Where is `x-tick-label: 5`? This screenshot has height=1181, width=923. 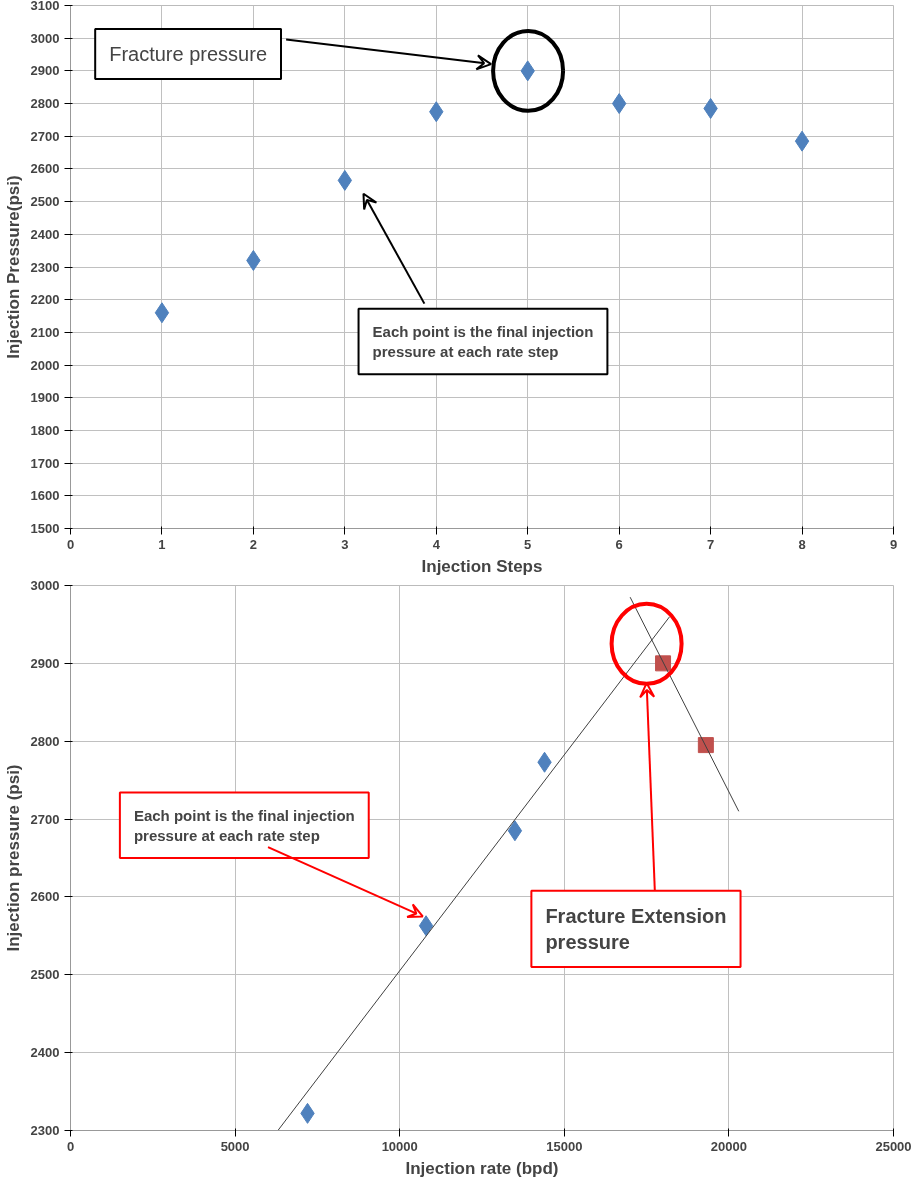 x-tick-label: 5 is located at coordinates (528, 544).